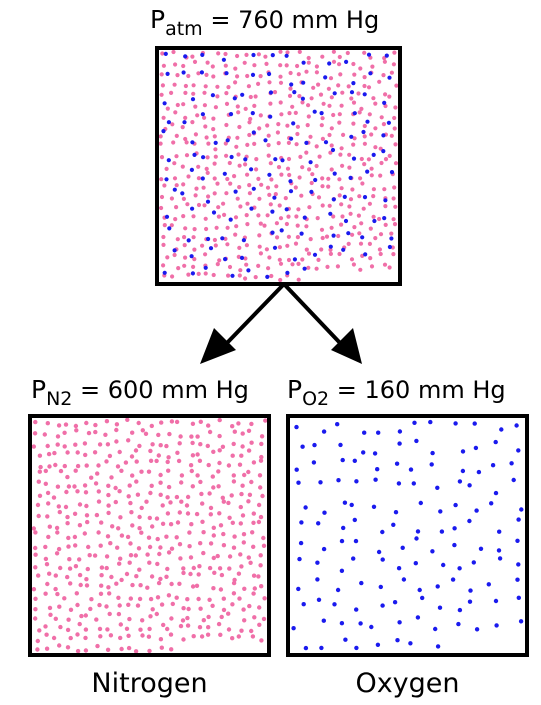  Describe the element at coordinates (149, 535) in the screenshot. I see `nitrogen-dots` at that location.